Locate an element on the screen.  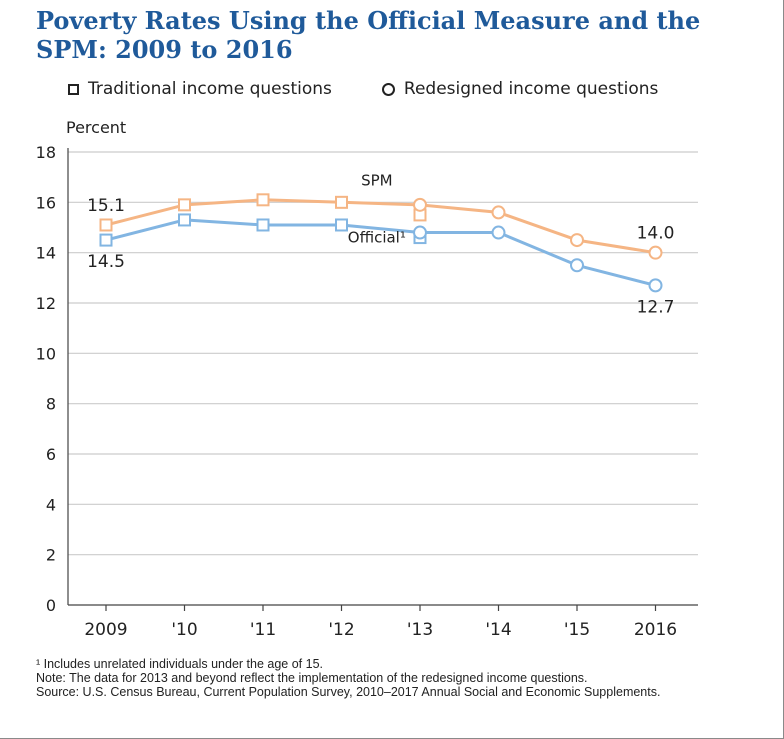
y-tick-label: 2 is located at coordinates (51, 555).